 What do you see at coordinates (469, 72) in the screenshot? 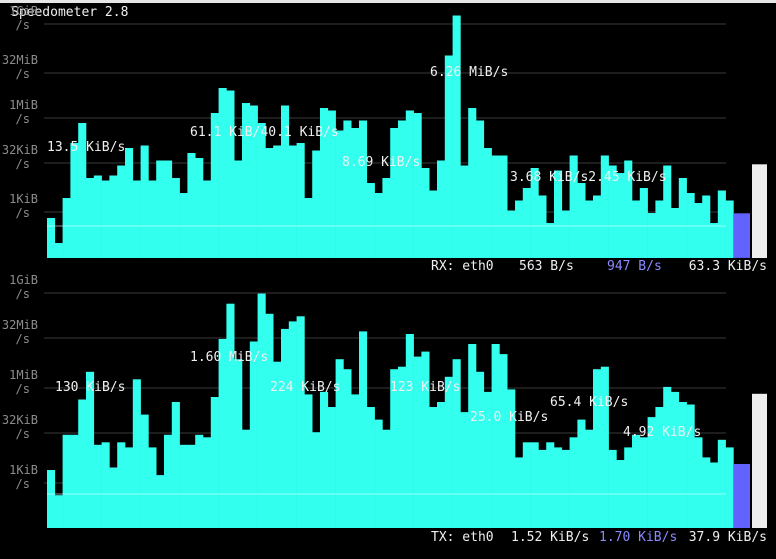
I see `peak-annotation: 6.26 MiB/s` at bounding box center [469, 72].